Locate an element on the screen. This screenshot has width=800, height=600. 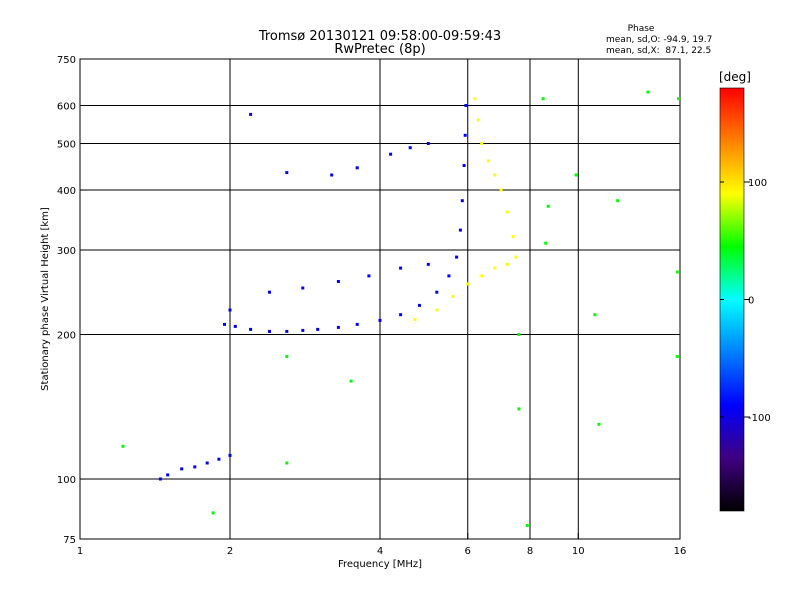
colorbar-tick-label: 0 is located at coordinates (751, 301).